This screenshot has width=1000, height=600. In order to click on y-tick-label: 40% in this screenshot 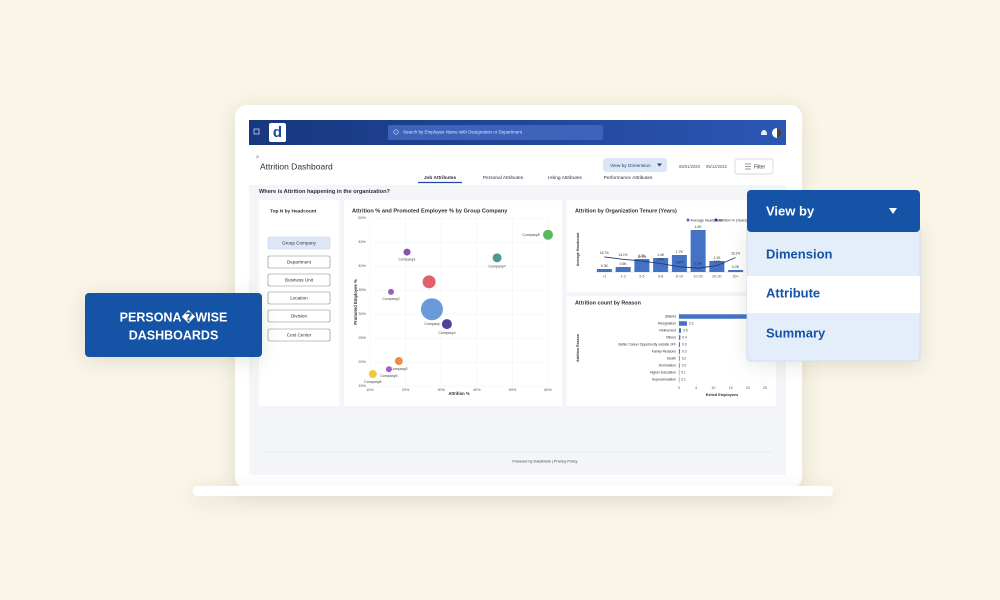, I will do `click(362, 266)`.